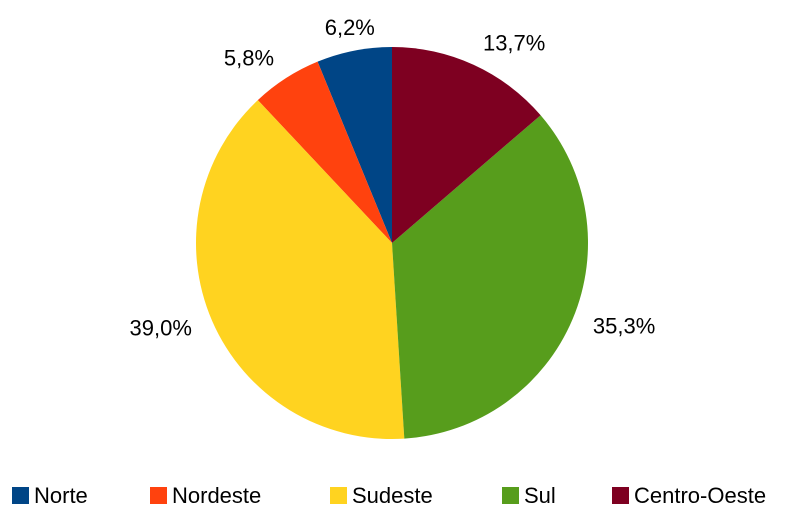  Describe the element at coordinates (392, 495) in the screenshot. I see `legend-label: Sudeste` at that location.